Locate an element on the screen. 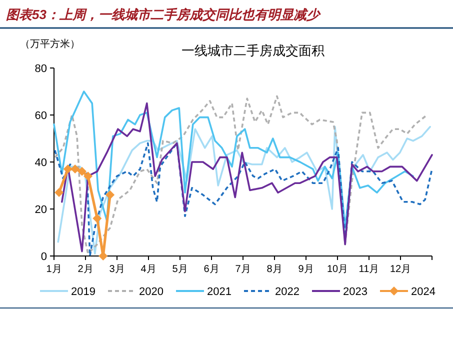  x-tick-label: 4月 is located at coordinates (148, 269).